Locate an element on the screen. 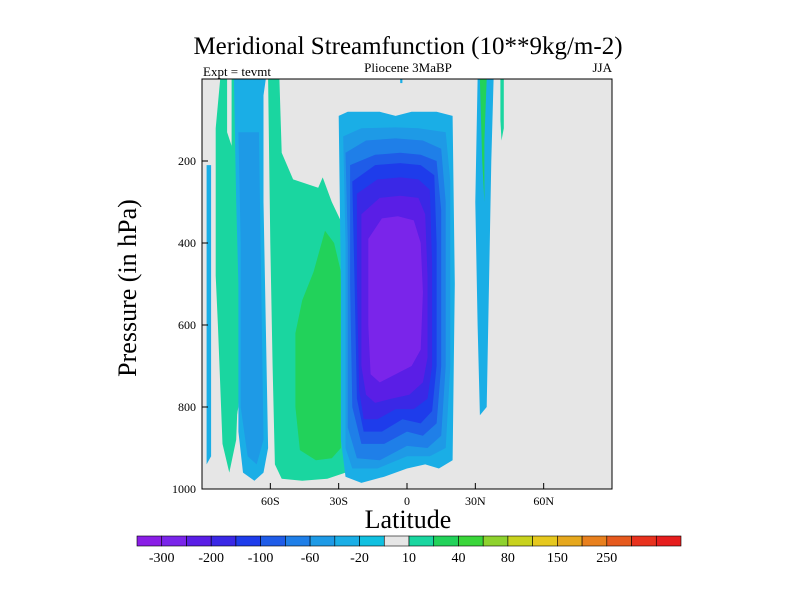 This screenshot has height=600, width=800. x-axis-ticks: 60S 30S 0 30N 60N is located at coordinates (407, 495).